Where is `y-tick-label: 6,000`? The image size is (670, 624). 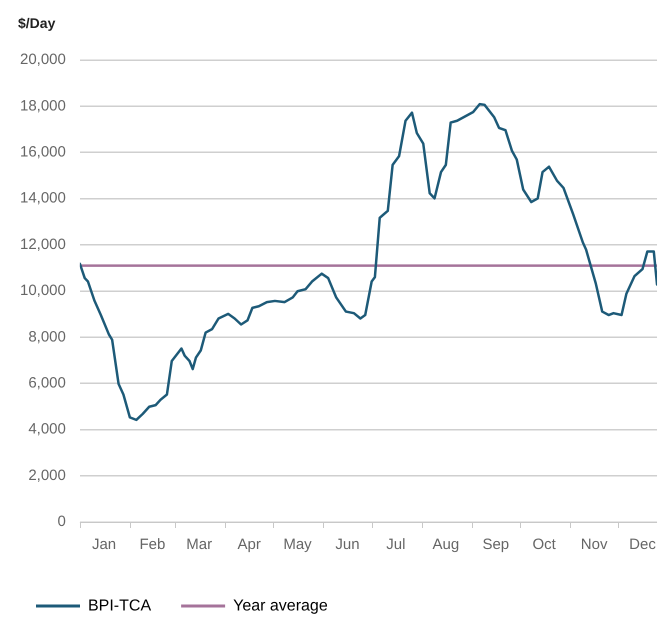 y-tick-label: 6,000 is located at coordinates (47, 383).